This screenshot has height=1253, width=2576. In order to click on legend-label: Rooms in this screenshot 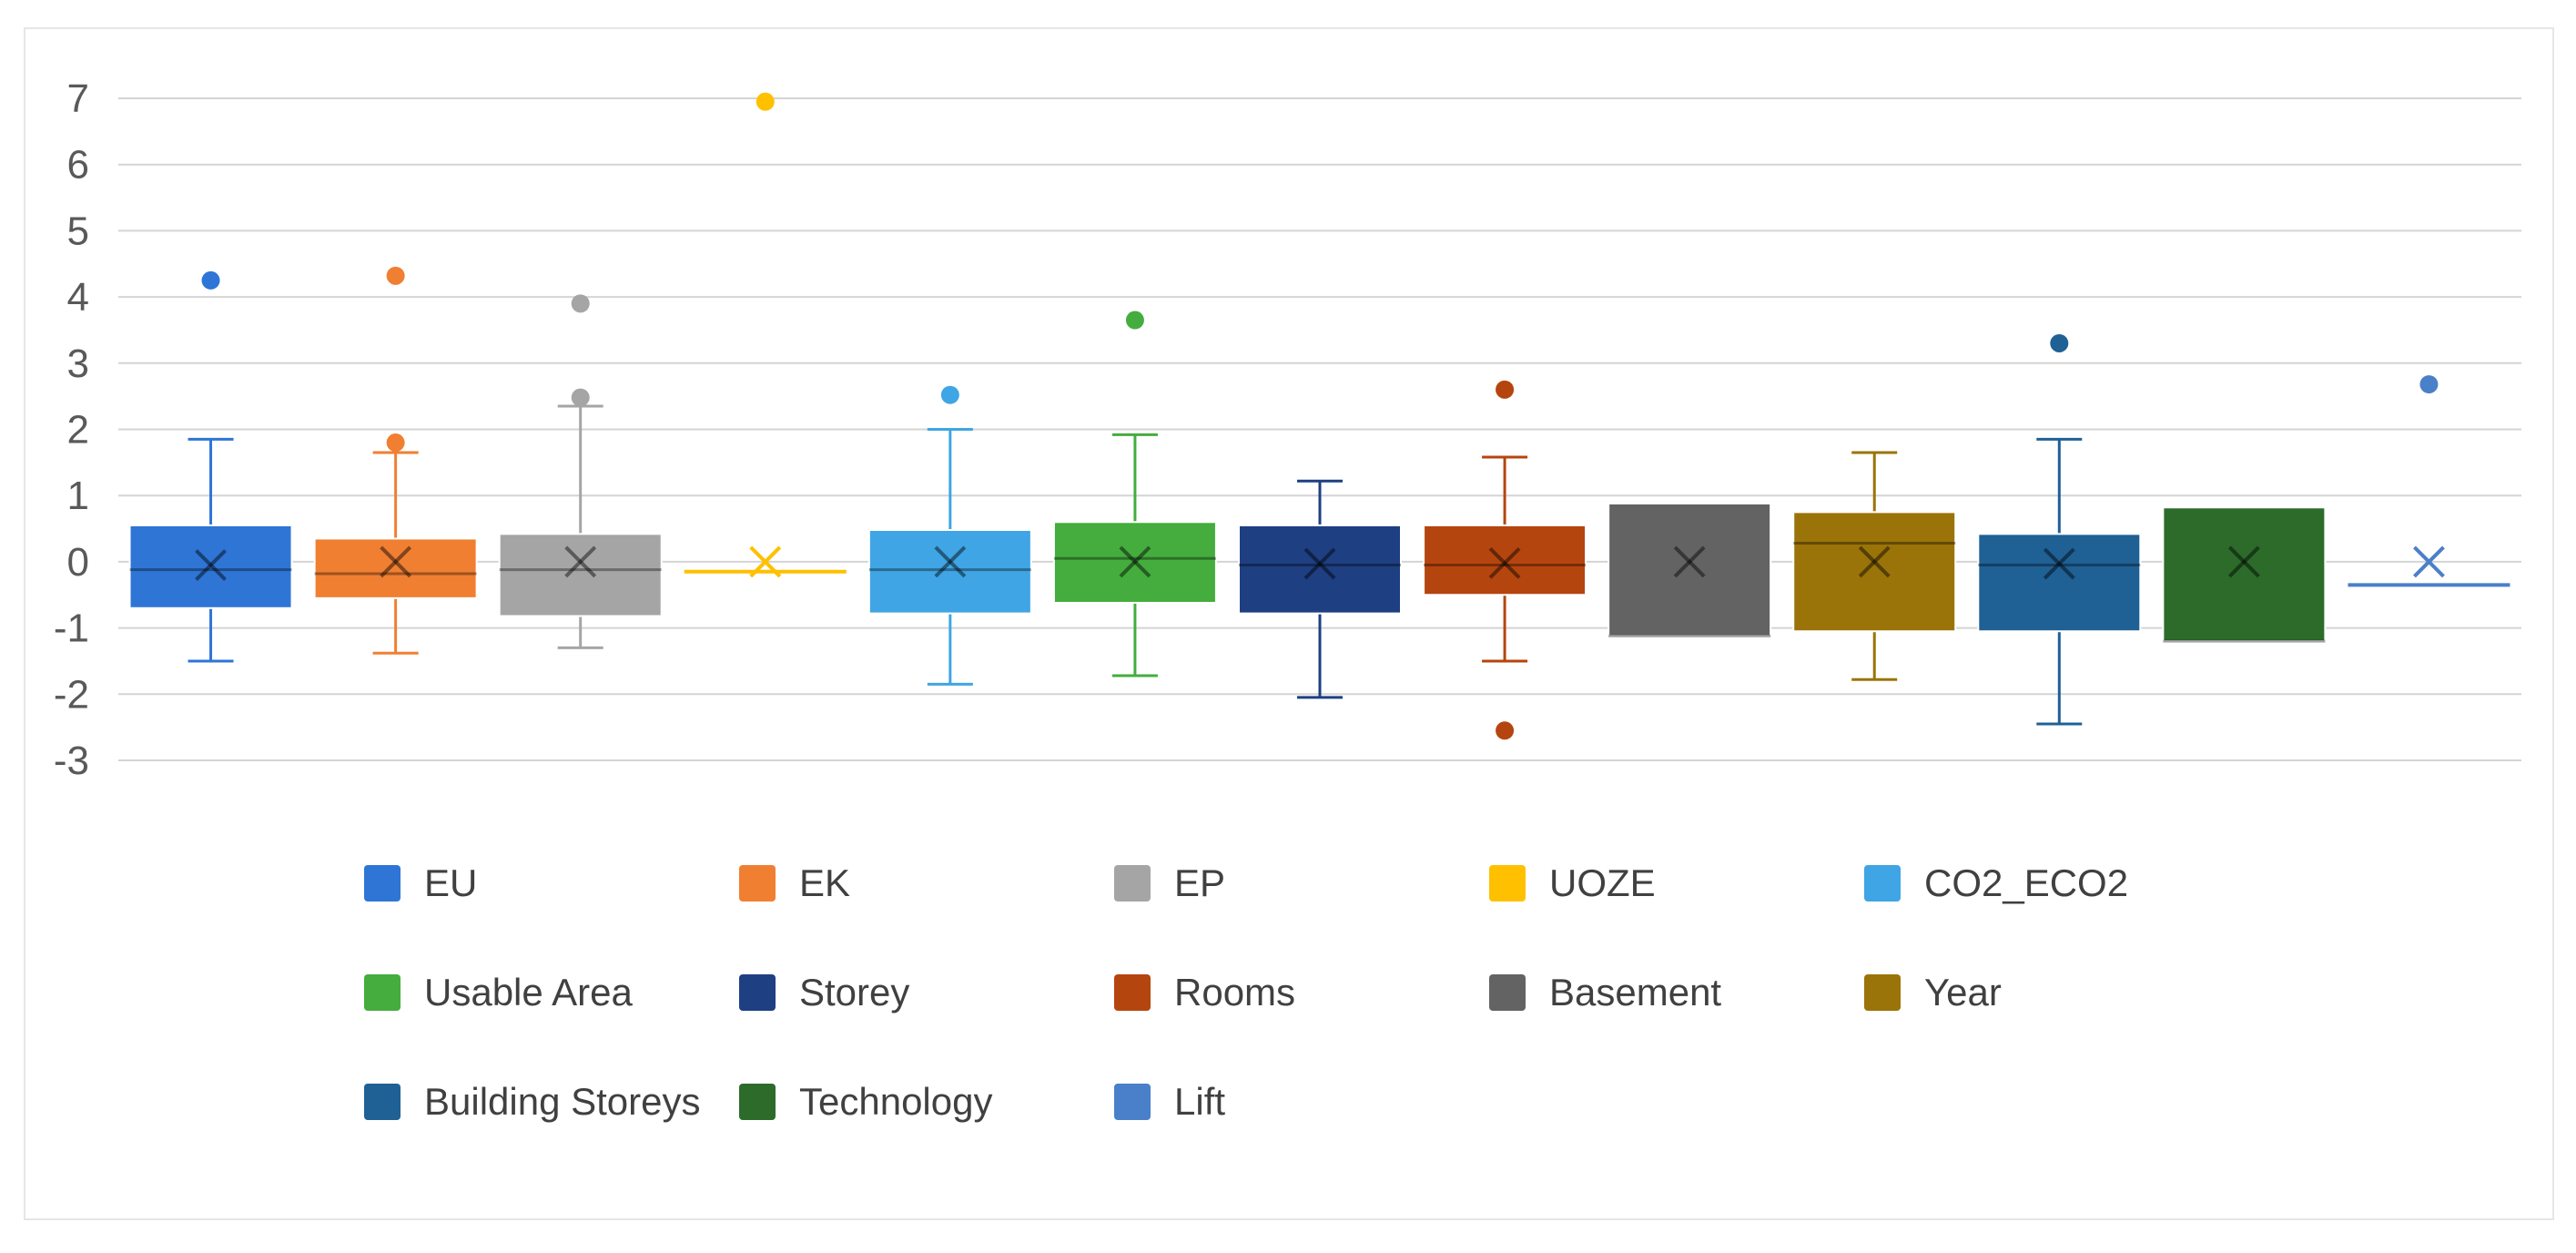, I will do `click(1235, 992)`.